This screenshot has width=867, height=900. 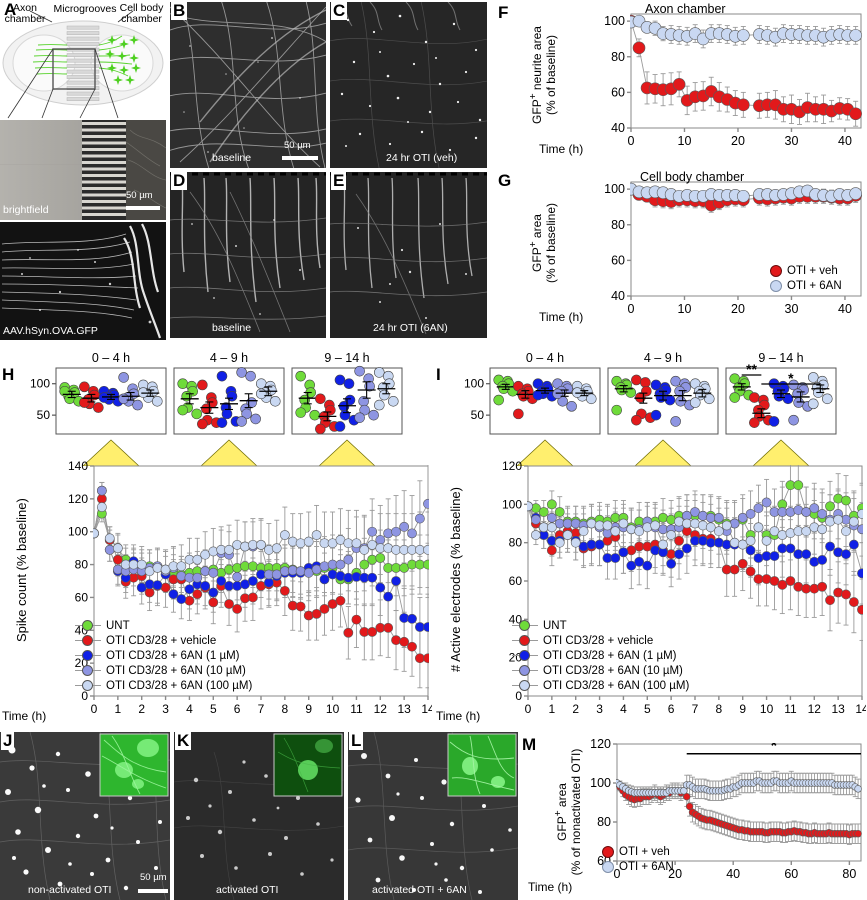 What do you see at coordinates (695, 709) in the screenshot?
I see `svg-text: 7` at bounding box center [695, 709].